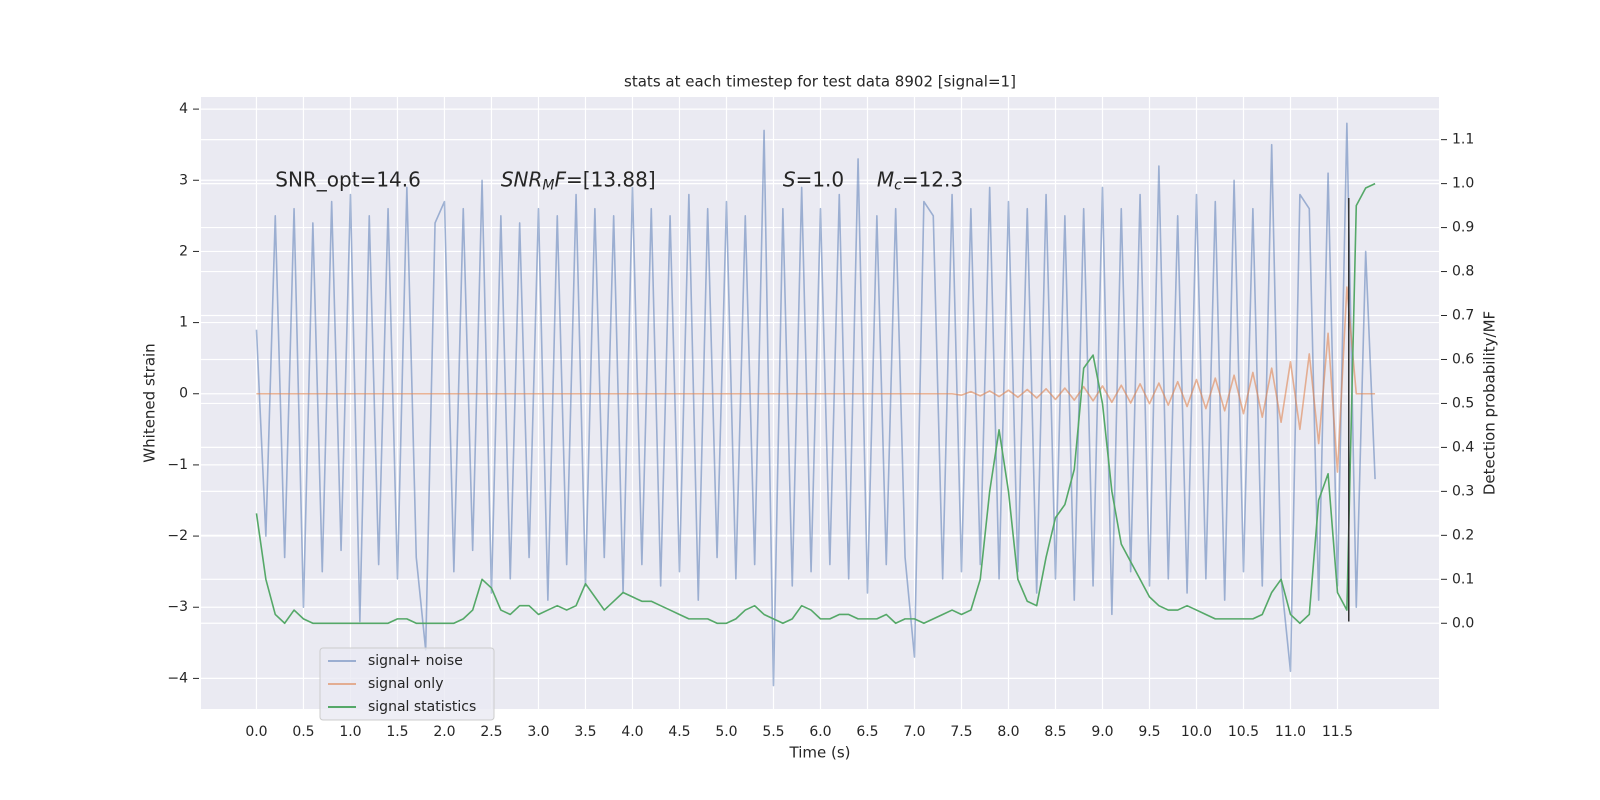  I want to click on x-tick-label: 8.0, so click(1008, 732).